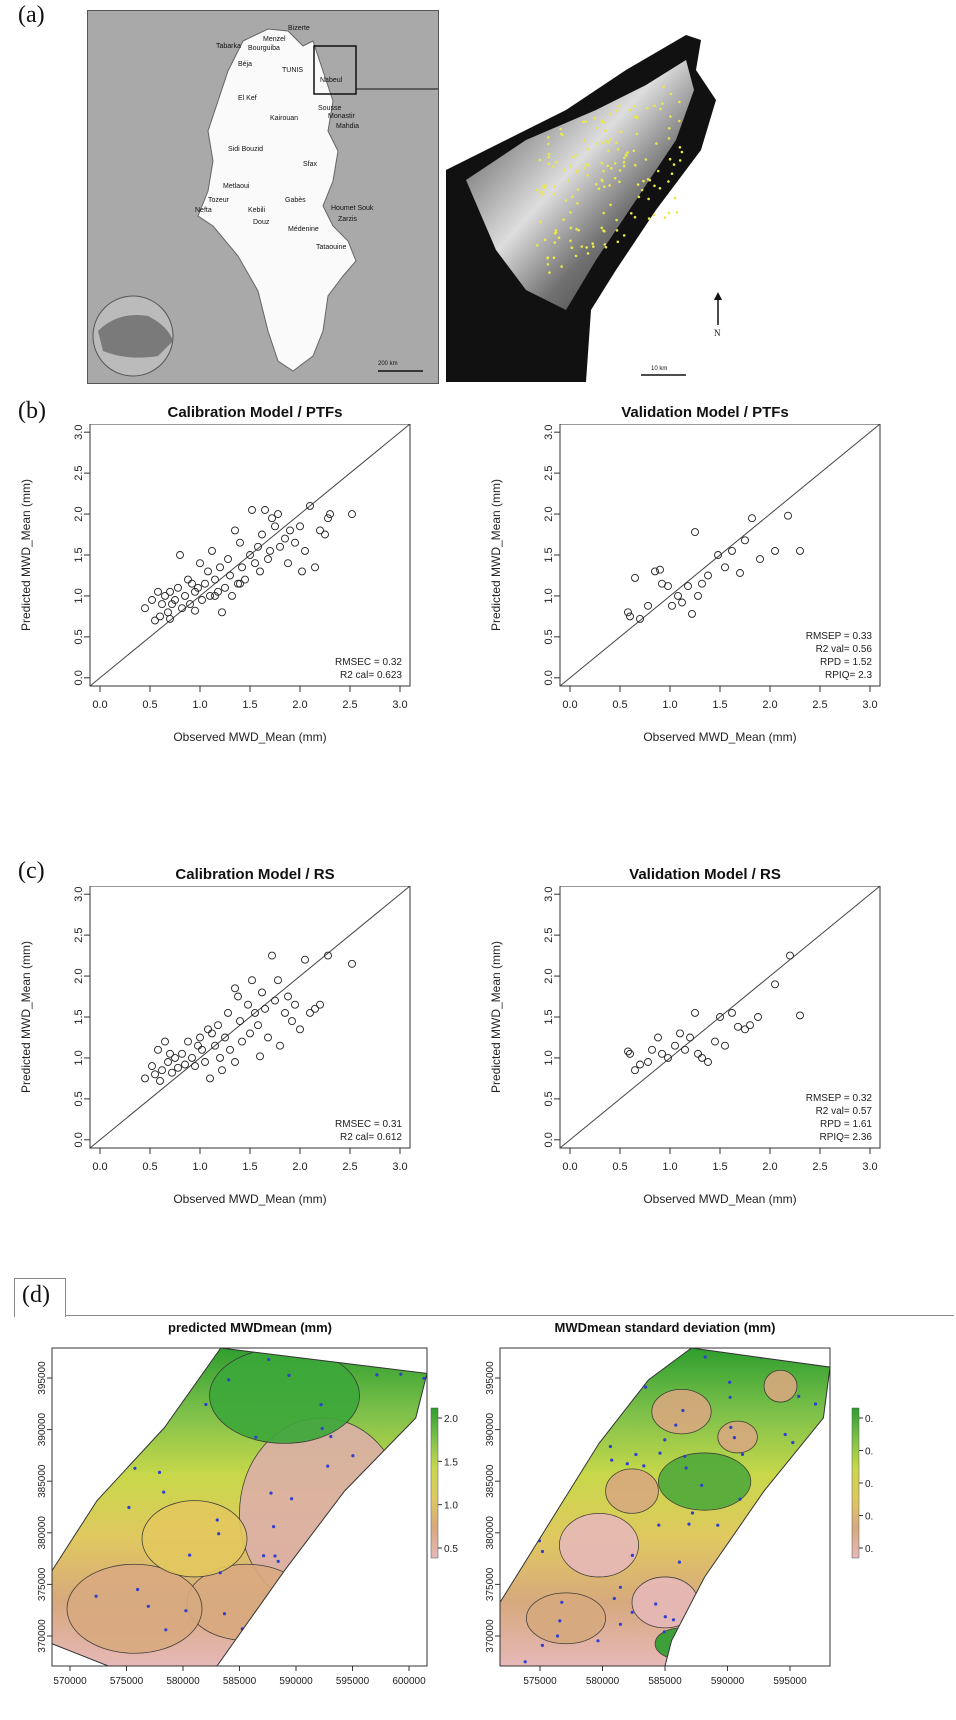  Describe the element at coordinates (250, 1017) in the screenshot. I see `one-to-one-line` at that location.